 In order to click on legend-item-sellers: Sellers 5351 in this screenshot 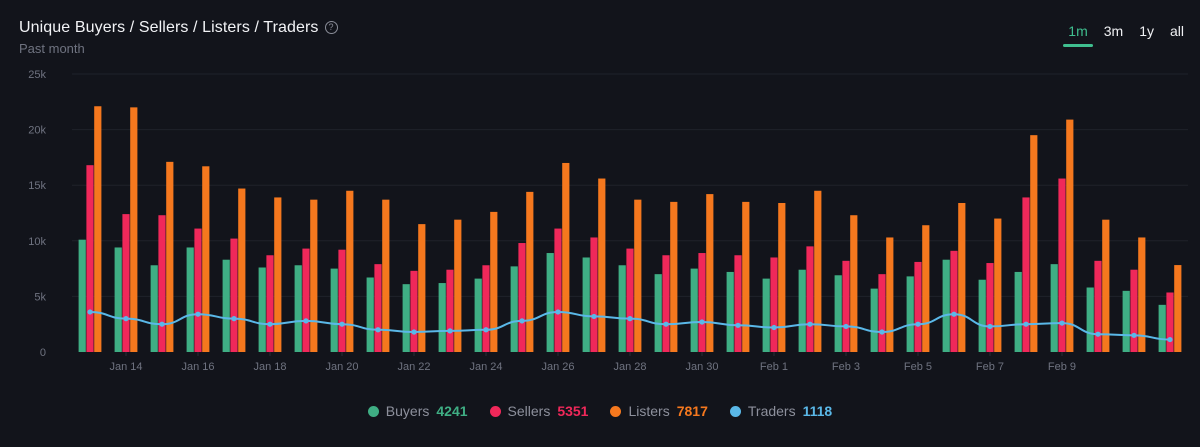, I will do `click(538, 411)`.